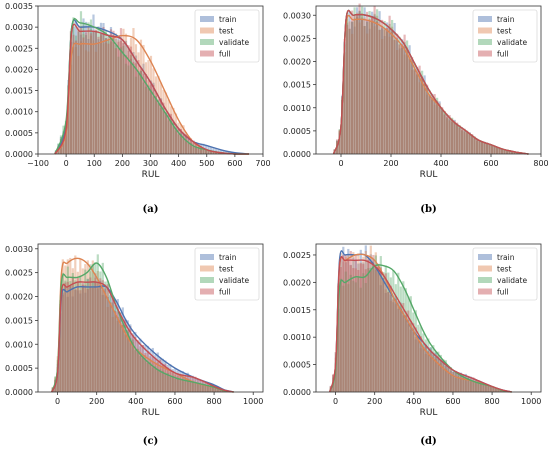 This screenshot has height=452, width=550. What do you see at coordinates (431, 81) in the screenshot?
I see `histogram-train` at bounding box center [431, 81].